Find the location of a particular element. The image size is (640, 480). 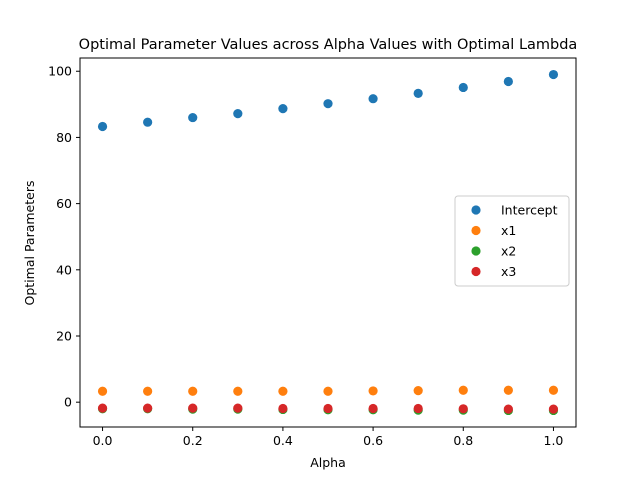

y-tick-label: 20 is located at coordinates (64, 335).